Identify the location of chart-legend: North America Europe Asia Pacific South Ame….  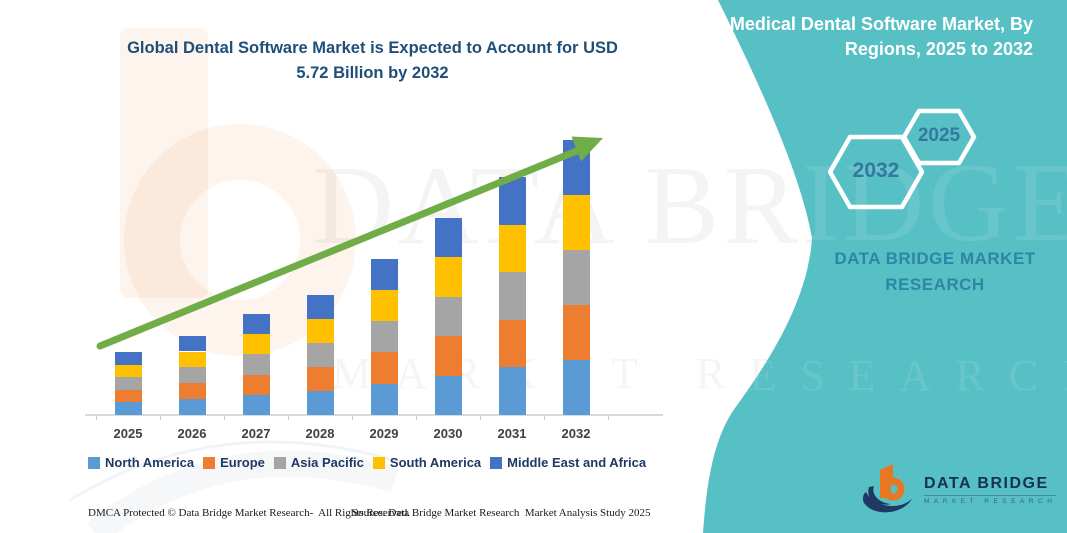
(367, 462).